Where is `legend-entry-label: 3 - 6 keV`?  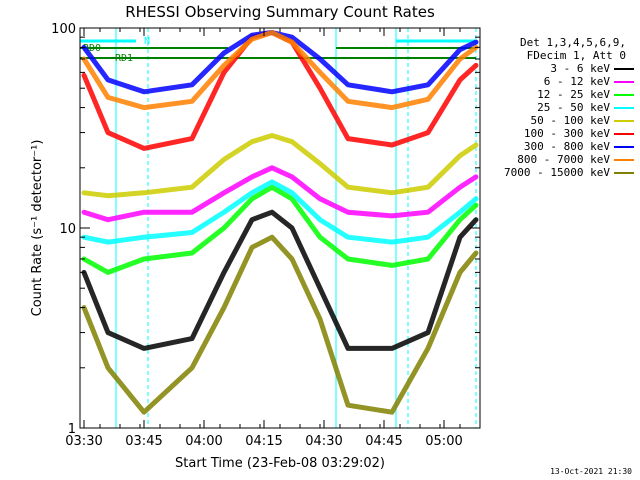
legend-entry-label: 3 - 6 keV is located at coordinates (580, 68).